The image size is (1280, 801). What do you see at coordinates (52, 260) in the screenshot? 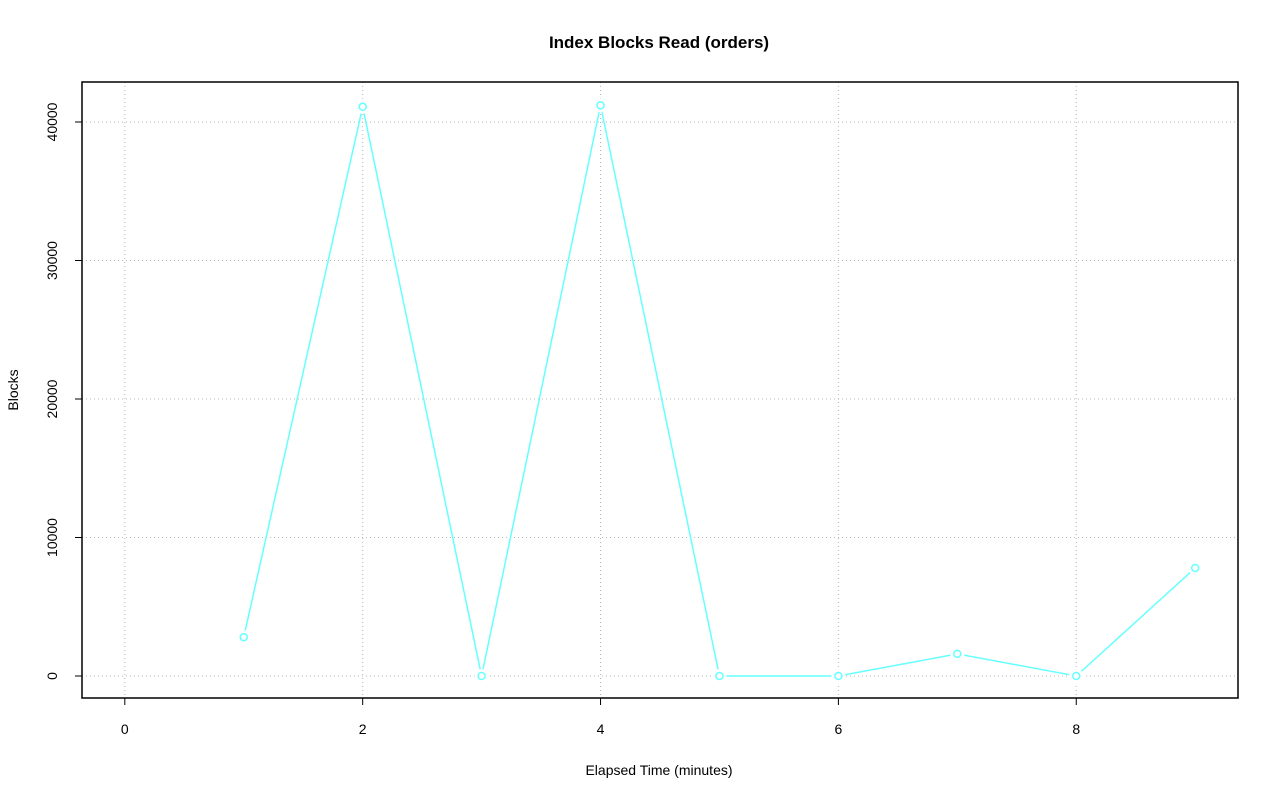
I see `y-tick-label: 30000` at bounding box center [52, 260].